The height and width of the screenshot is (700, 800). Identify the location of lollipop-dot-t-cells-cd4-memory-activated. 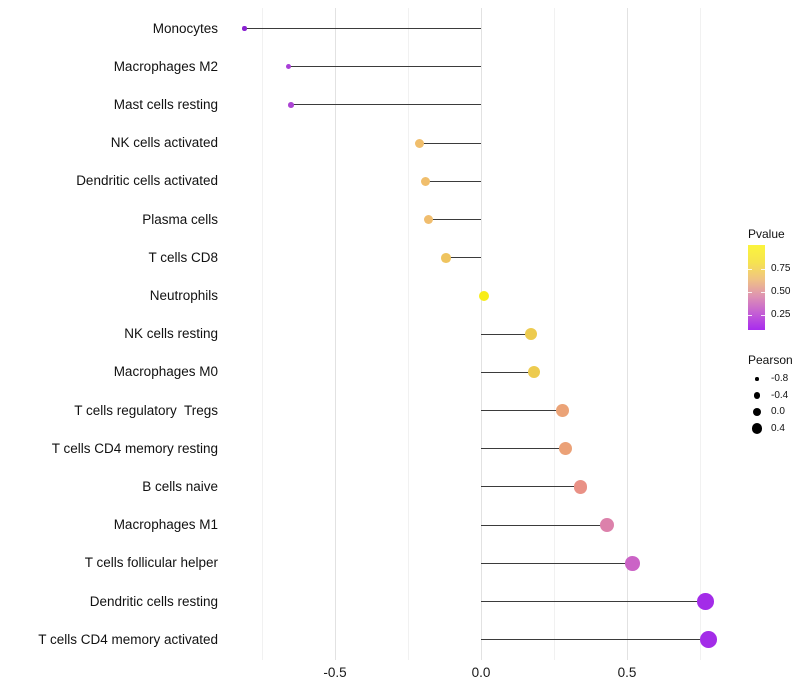
(709, 640).